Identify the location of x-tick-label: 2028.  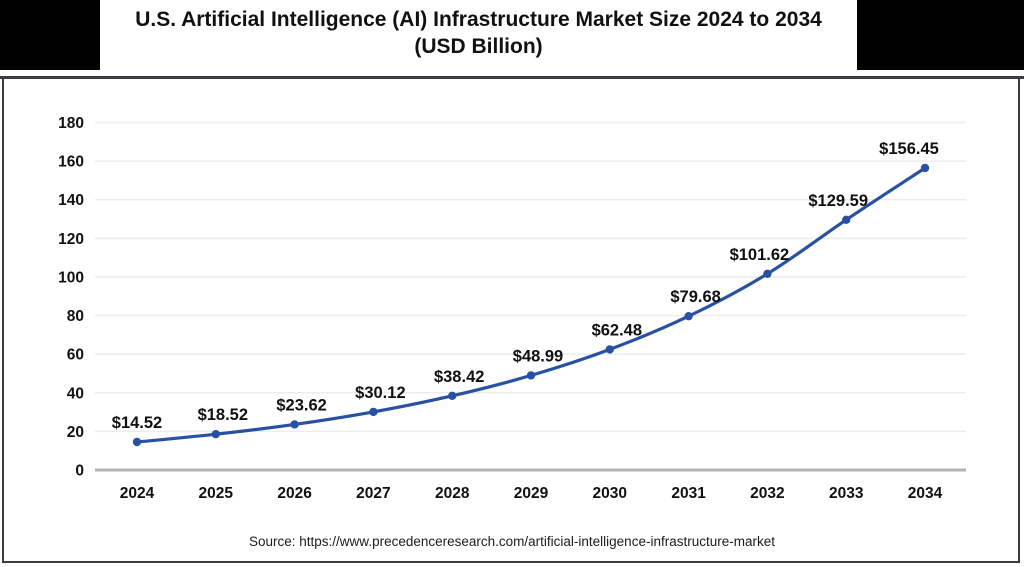
(452, 493).